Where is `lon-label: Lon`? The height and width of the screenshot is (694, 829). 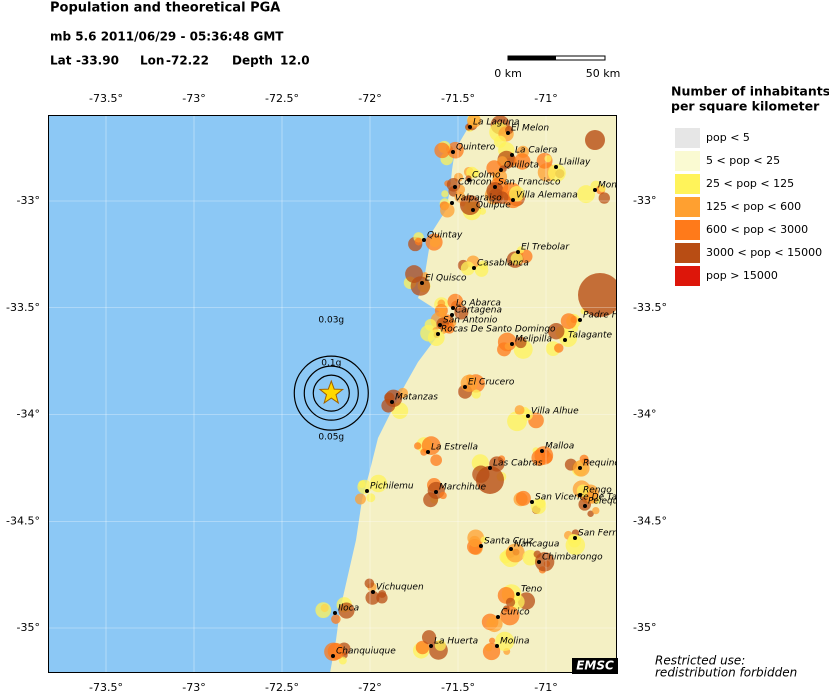 lon-label: Lon is located at coordinates (152, 61).